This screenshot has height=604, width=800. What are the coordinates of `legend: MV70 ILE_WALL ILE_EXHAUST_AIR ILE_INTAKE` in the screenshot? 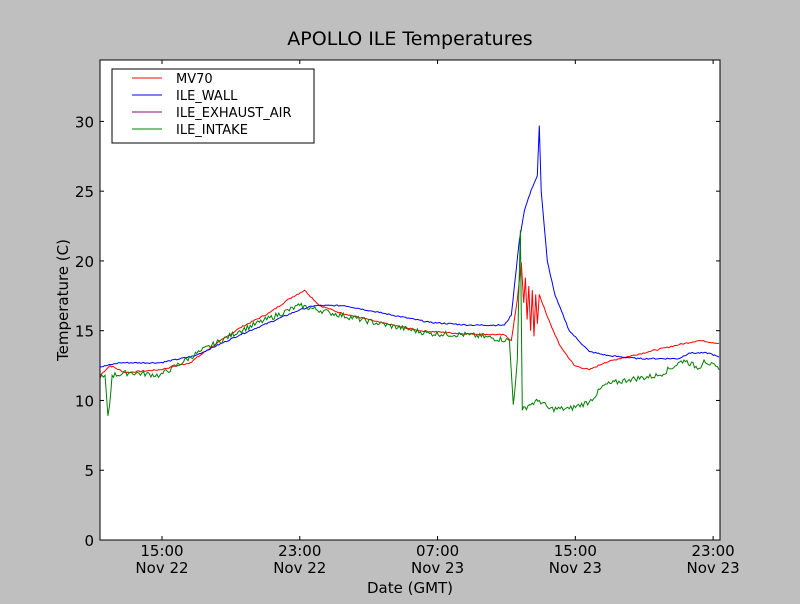 It's located at (213, 106).